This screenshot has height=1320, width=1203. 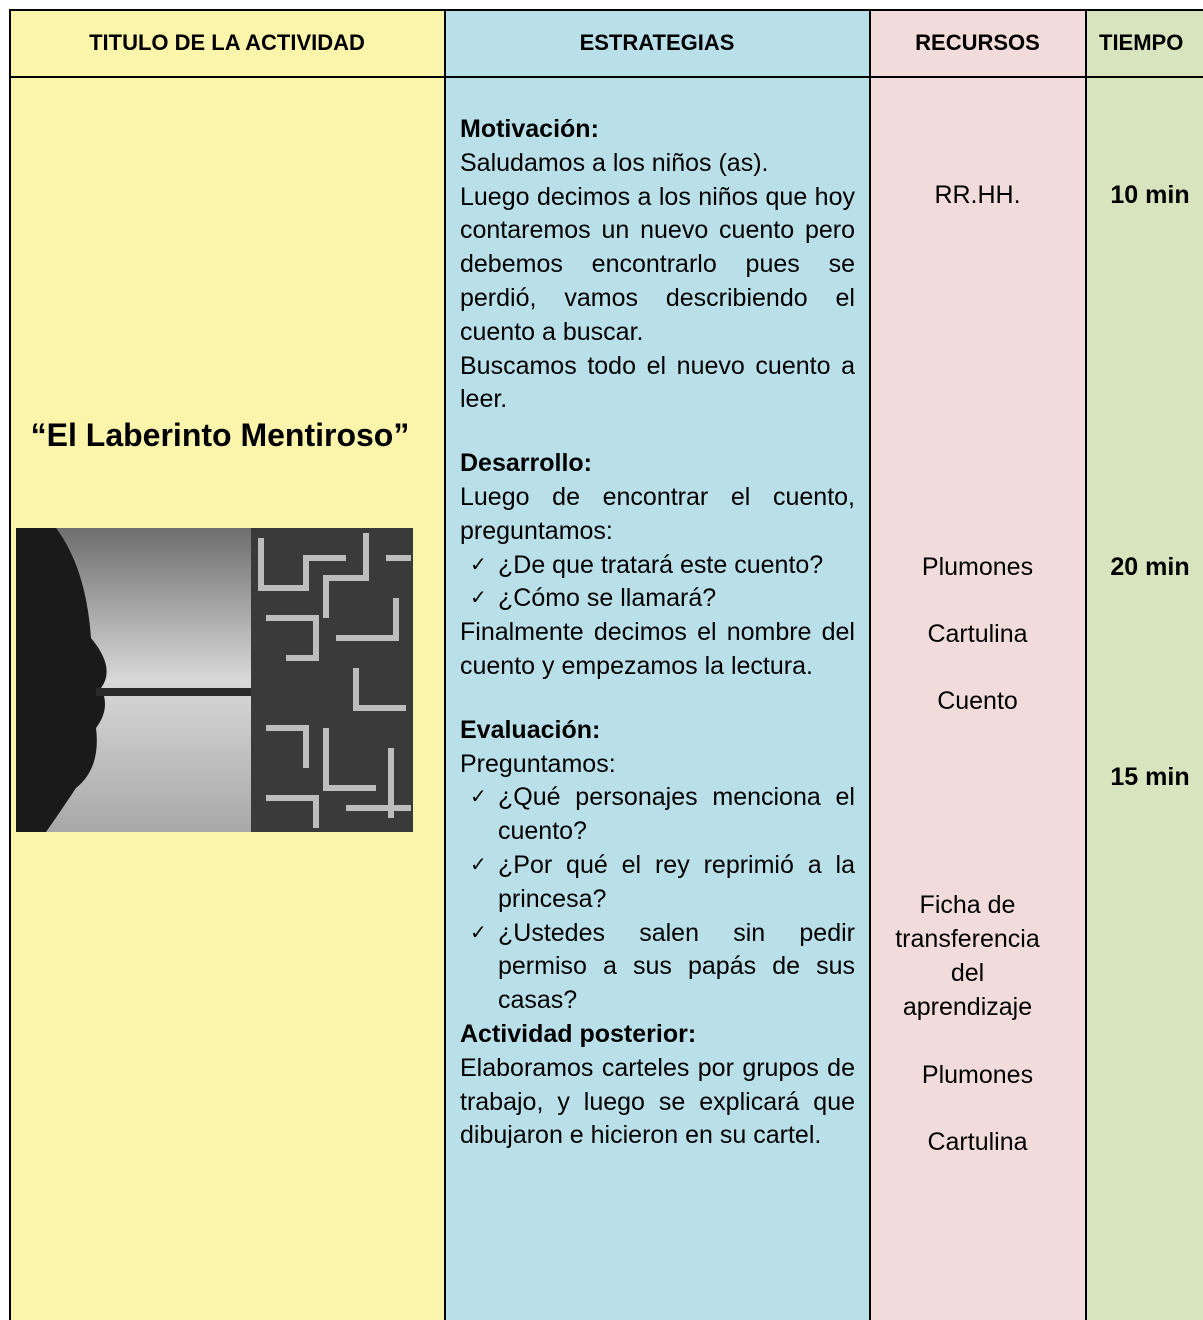 I want to click on section-heading: Actividad posterior:, so click(x=578, y=1033).